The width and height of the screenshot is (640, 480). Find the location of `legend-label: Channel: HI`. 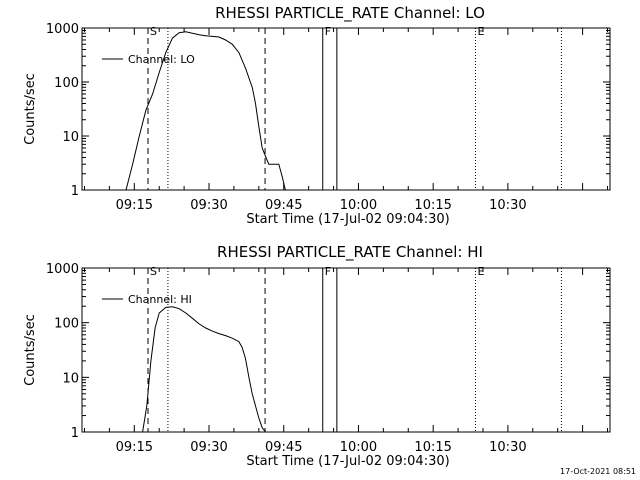

legend-label: Channel: HI is located at coordinates (160, 299).